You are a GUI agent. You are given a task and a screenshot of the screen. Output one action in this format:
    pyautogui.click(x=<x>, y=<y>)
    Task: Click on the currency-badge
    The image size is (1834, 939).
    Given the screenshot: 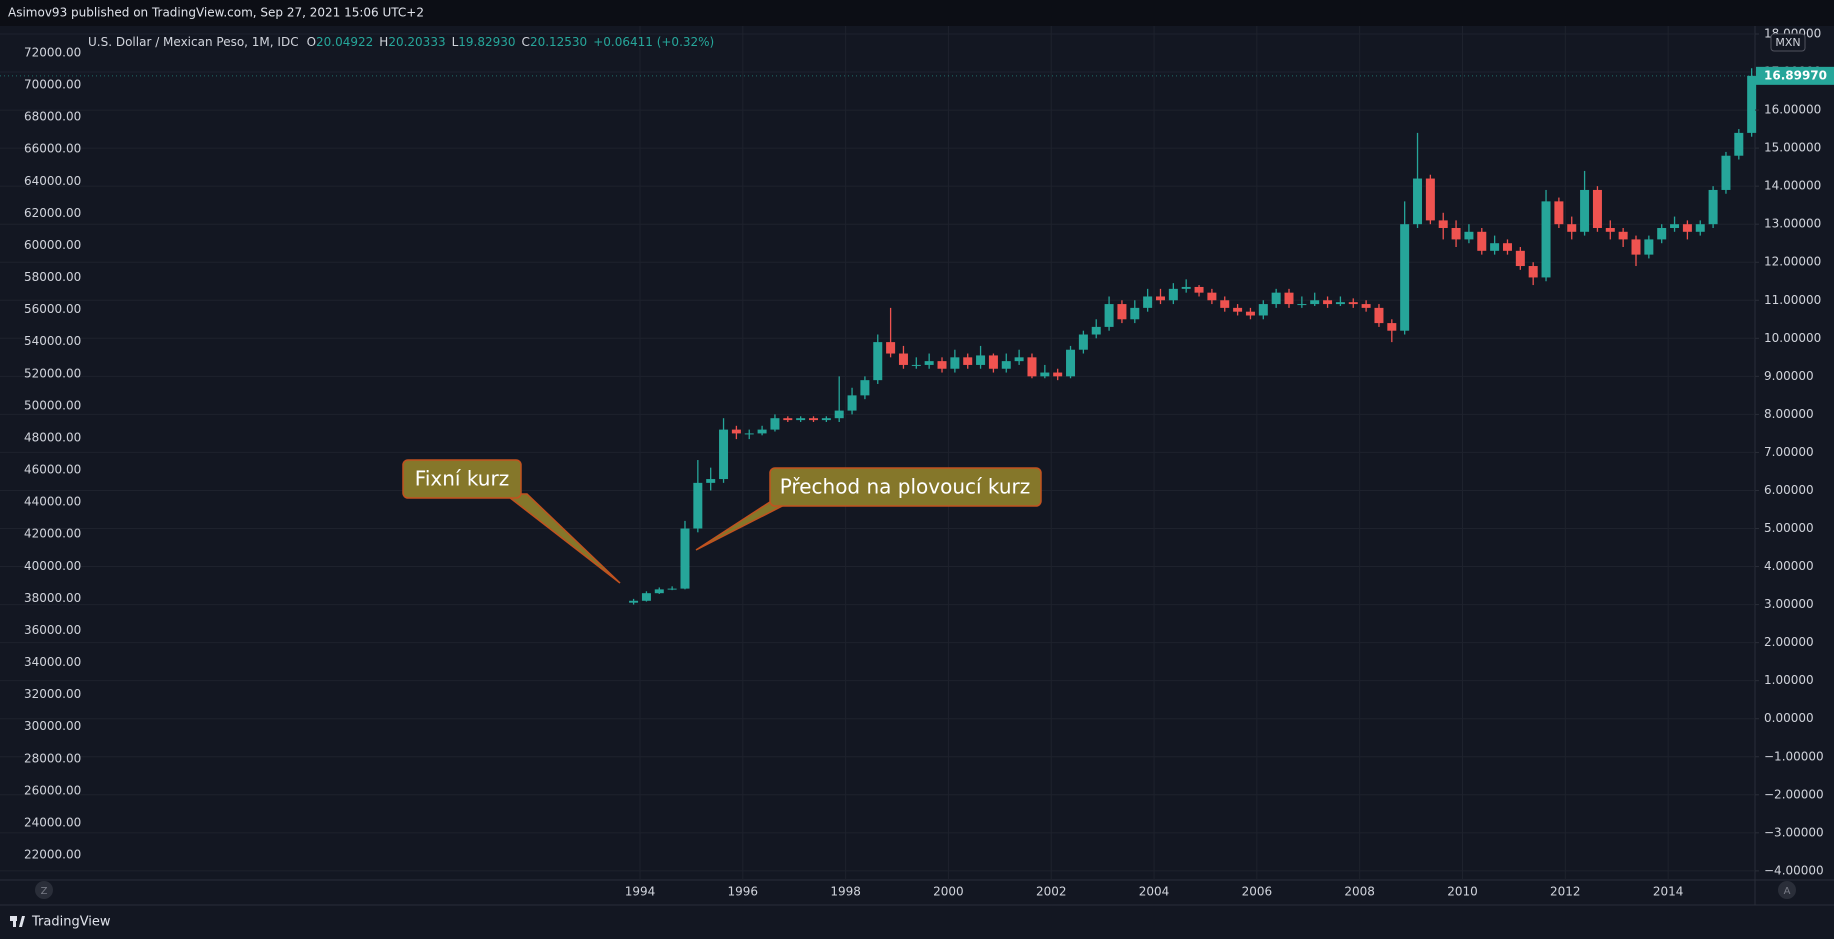 What is the action you would take?
    pyautogui.click(x=1788, y=42)
    